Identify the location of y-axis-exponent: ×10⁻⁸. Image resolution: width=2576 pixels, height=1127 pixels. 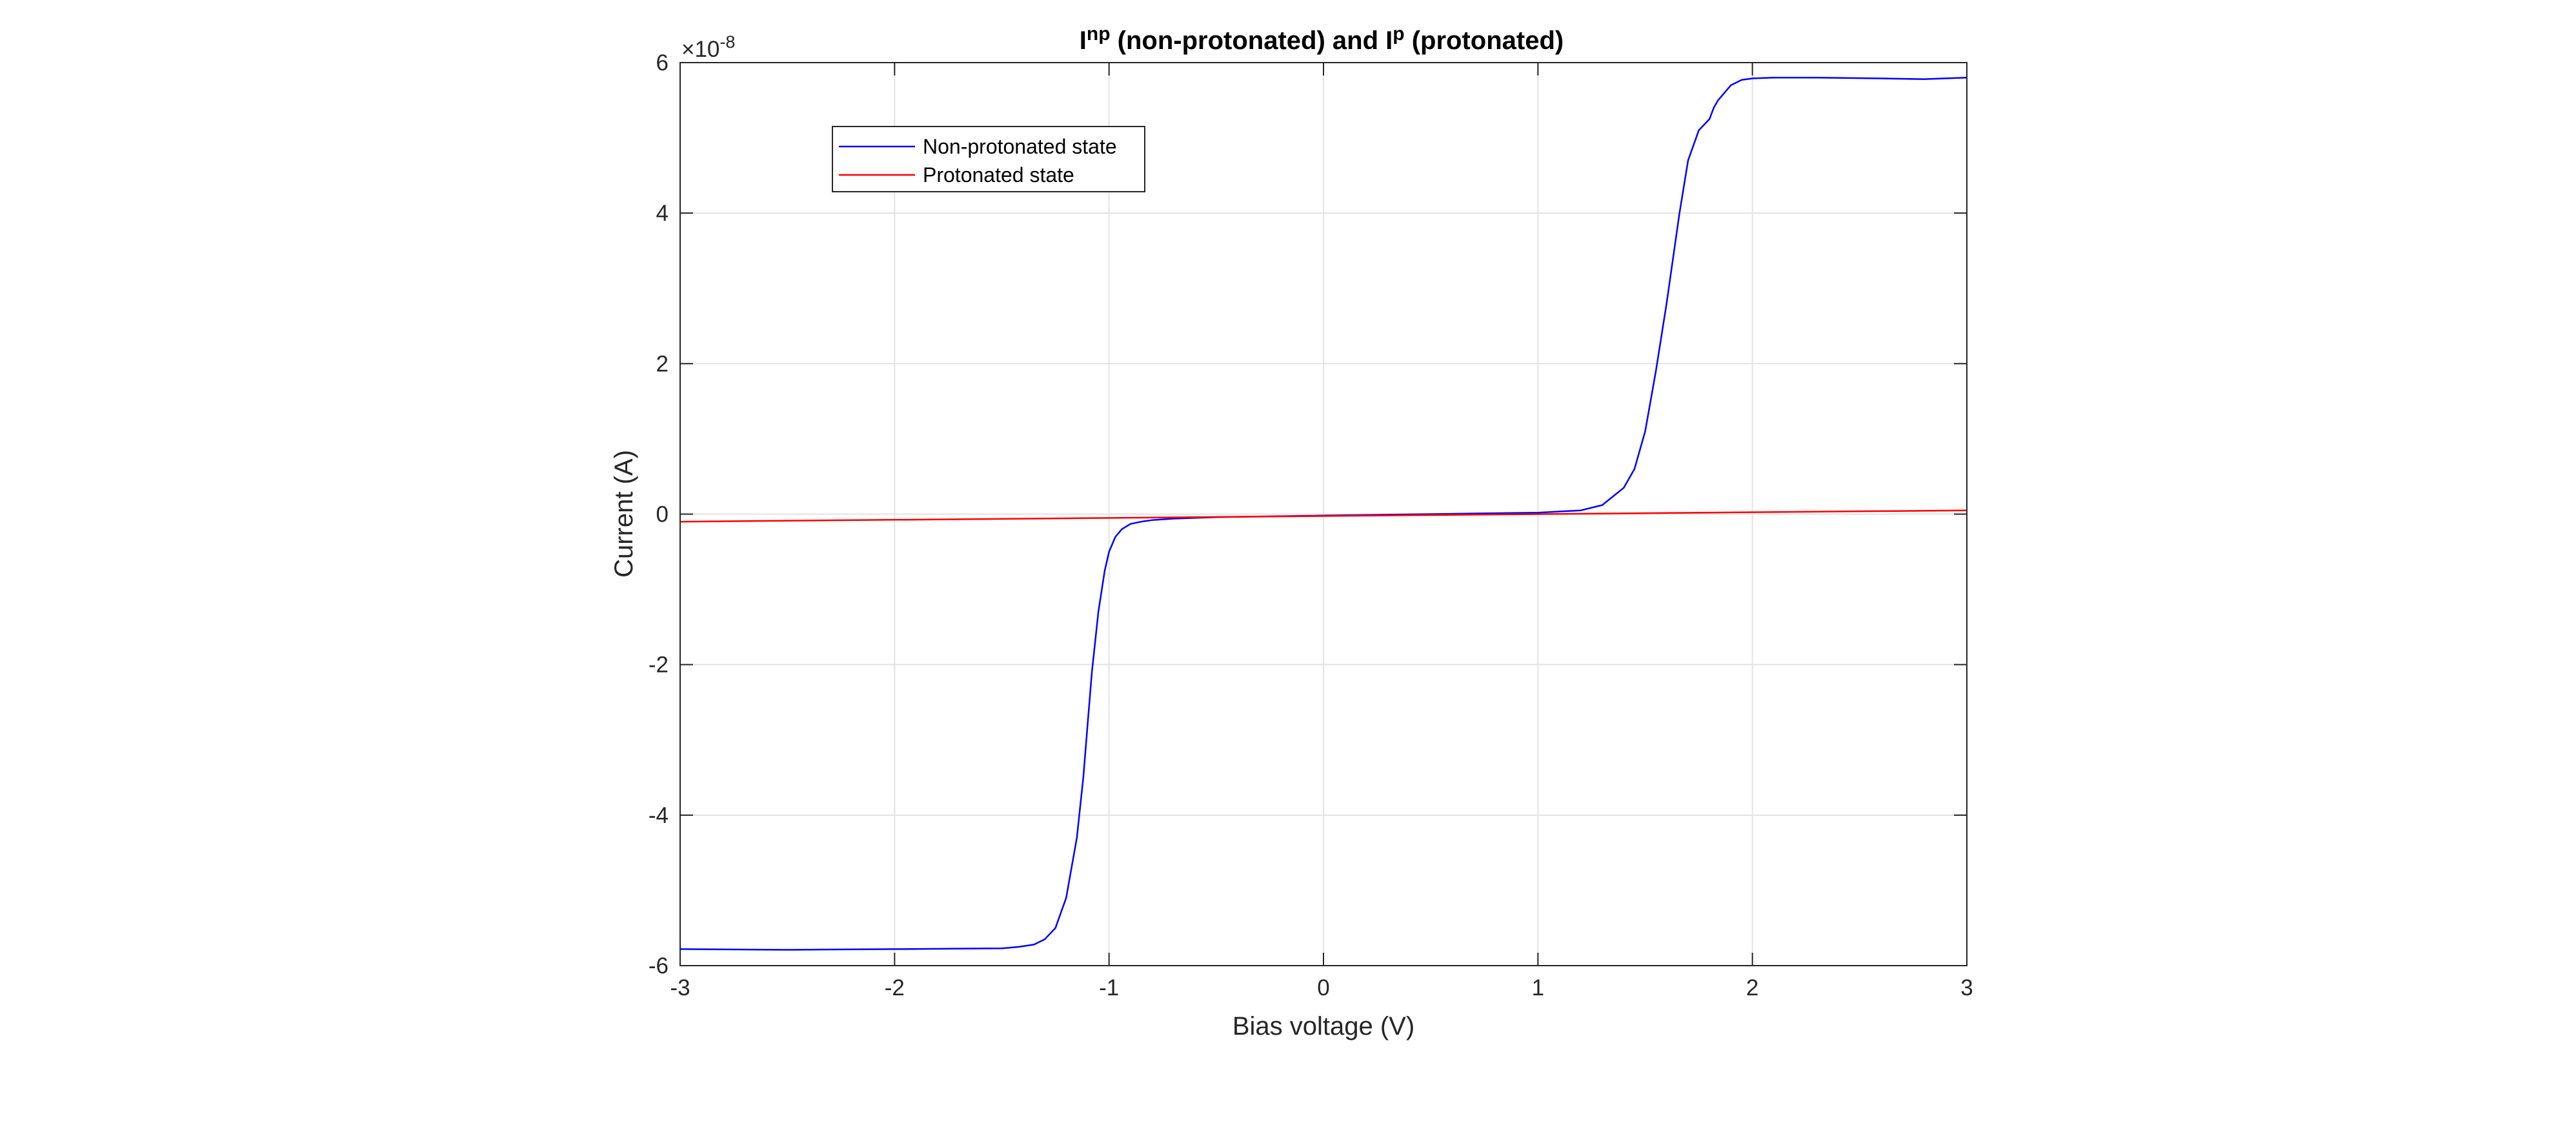
(708, 47).